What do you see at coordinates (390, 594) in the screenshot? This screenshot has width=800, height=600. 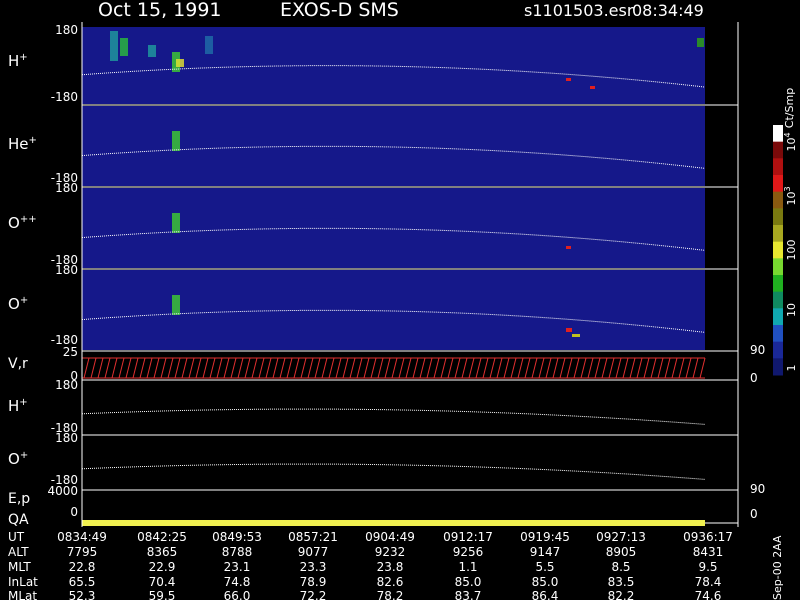 I see `table-cell: 78.2` at bounding box center [390, 594].